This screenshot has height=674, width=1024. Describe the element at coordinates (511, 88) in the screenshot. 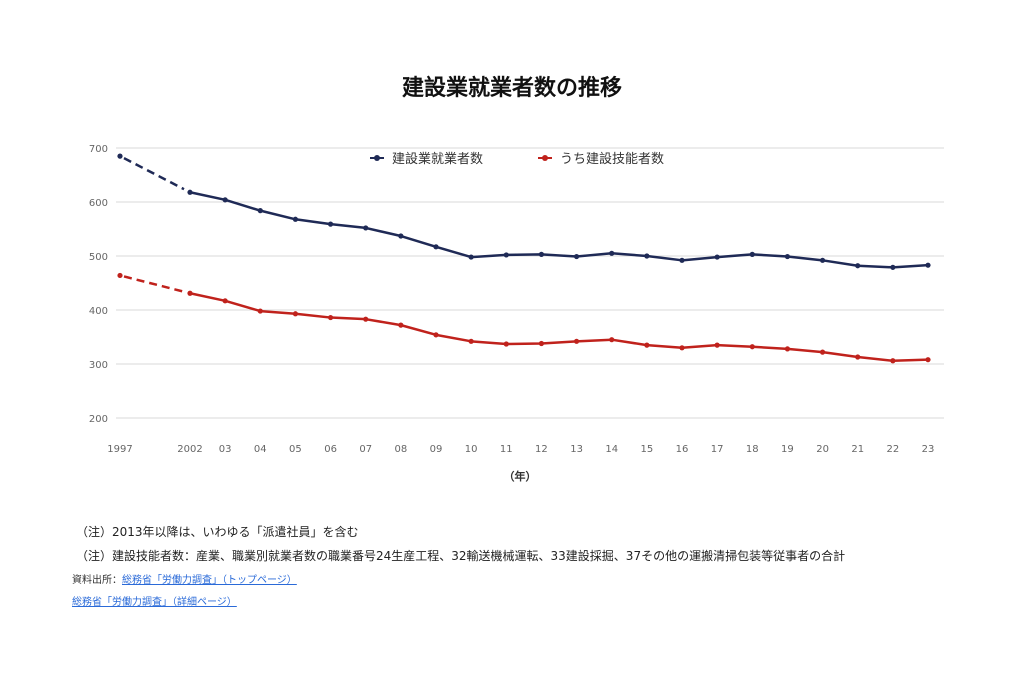

I see `chart-title: 建設業就業者数の推移` at that location.